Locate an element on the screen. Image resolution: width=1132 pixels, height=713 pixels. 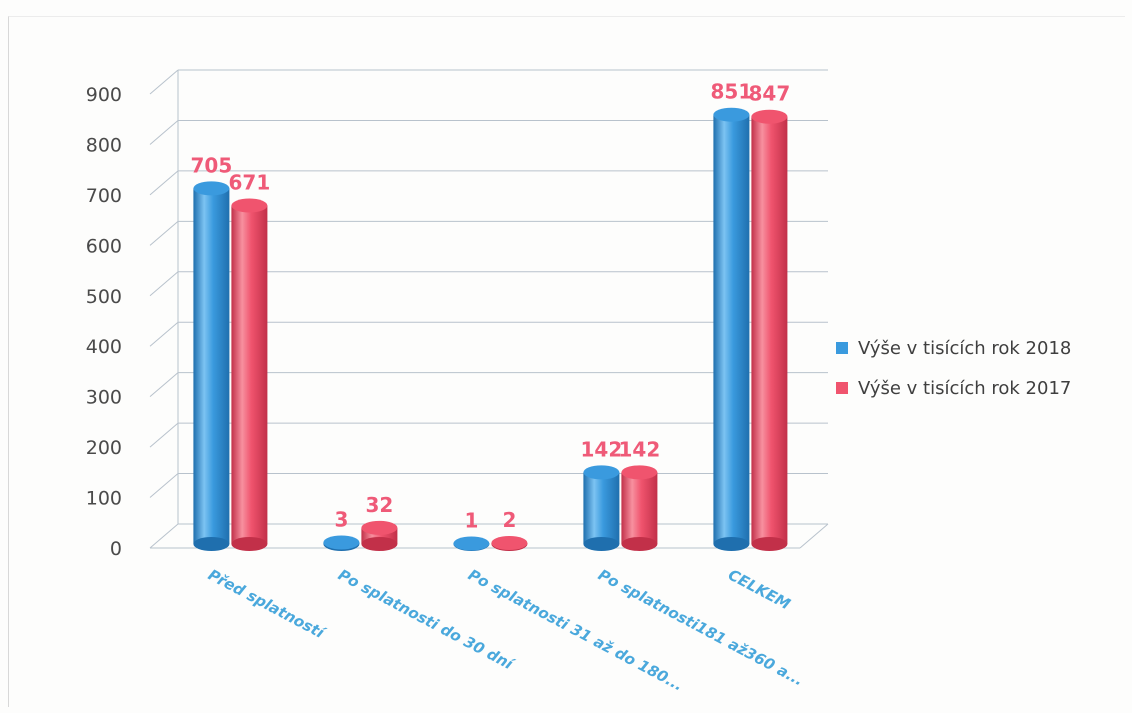
data-label: 851 is located at coordinates (732, 92).